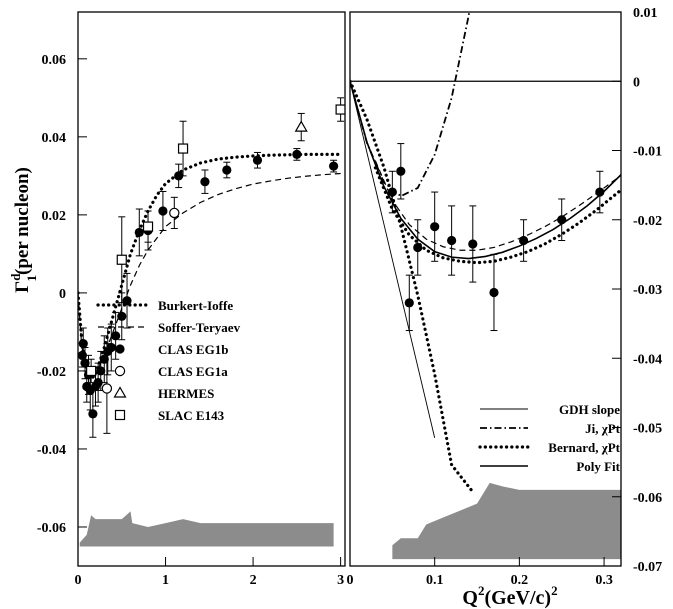 The image size is (673, 609). I want to click on right-y-tick-label-7: -0.06, so click(647, 498).